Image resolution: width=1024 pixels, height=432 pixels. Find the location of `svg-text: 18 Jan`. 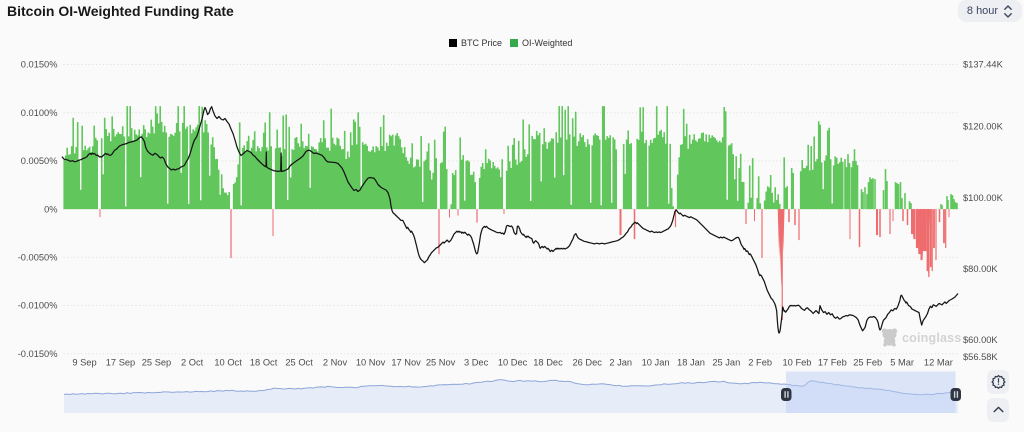

svg-text: 18 Jan is located at coordinates (691, 363).